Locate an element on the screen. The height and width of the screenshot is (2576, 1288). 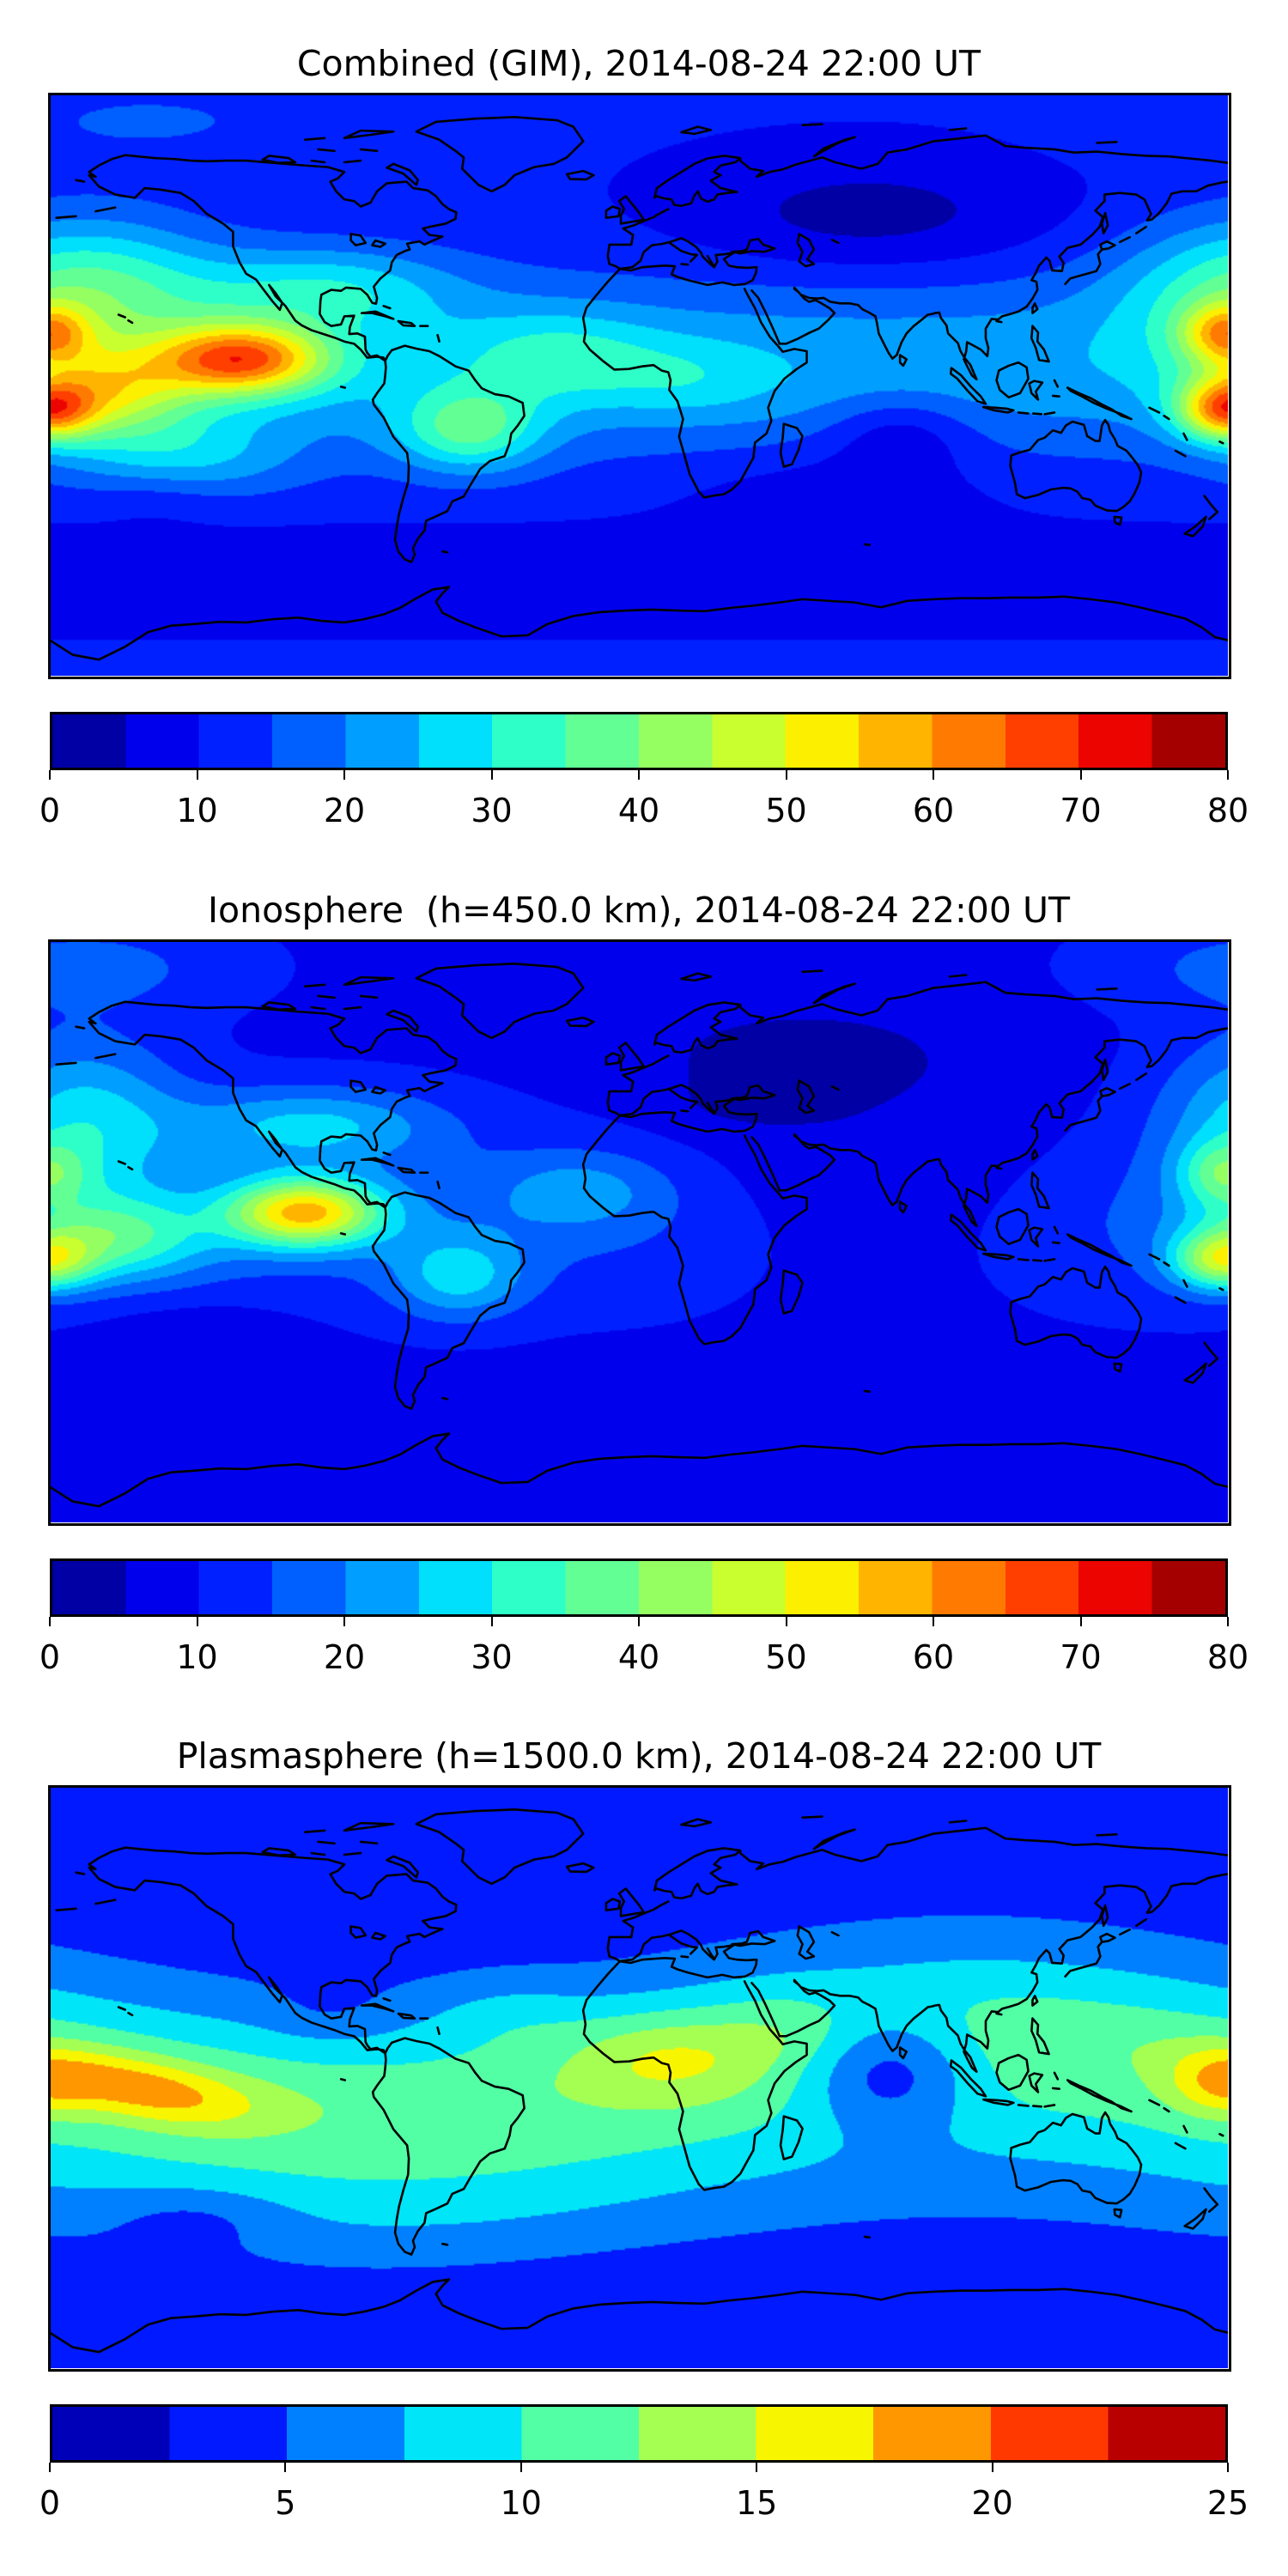
colorbar-tick-label: 25 is located at coordinates (1228, 2503).